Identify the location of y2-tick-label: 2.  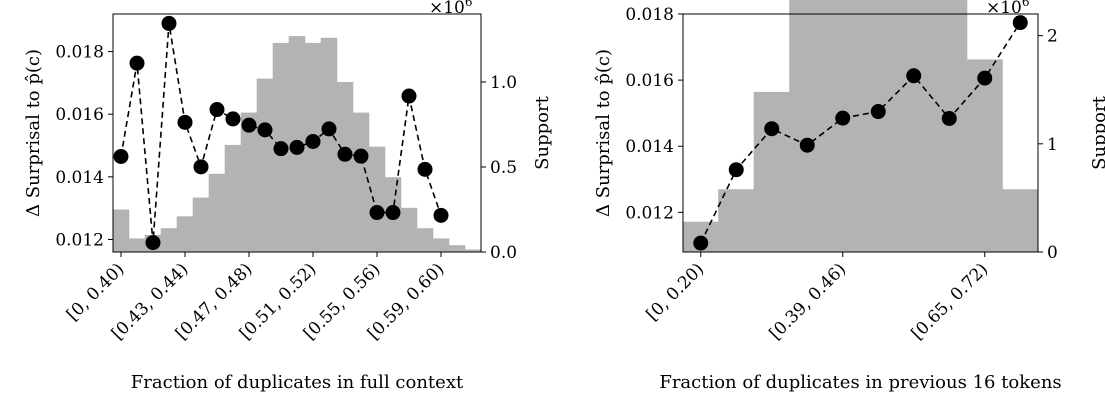
(1052, 37).